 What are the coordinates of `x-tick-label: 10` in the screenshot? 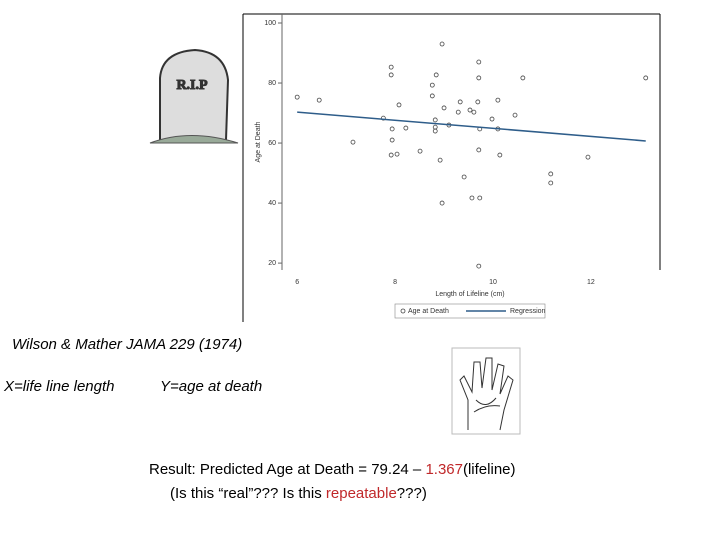 It's located at (493, 282).